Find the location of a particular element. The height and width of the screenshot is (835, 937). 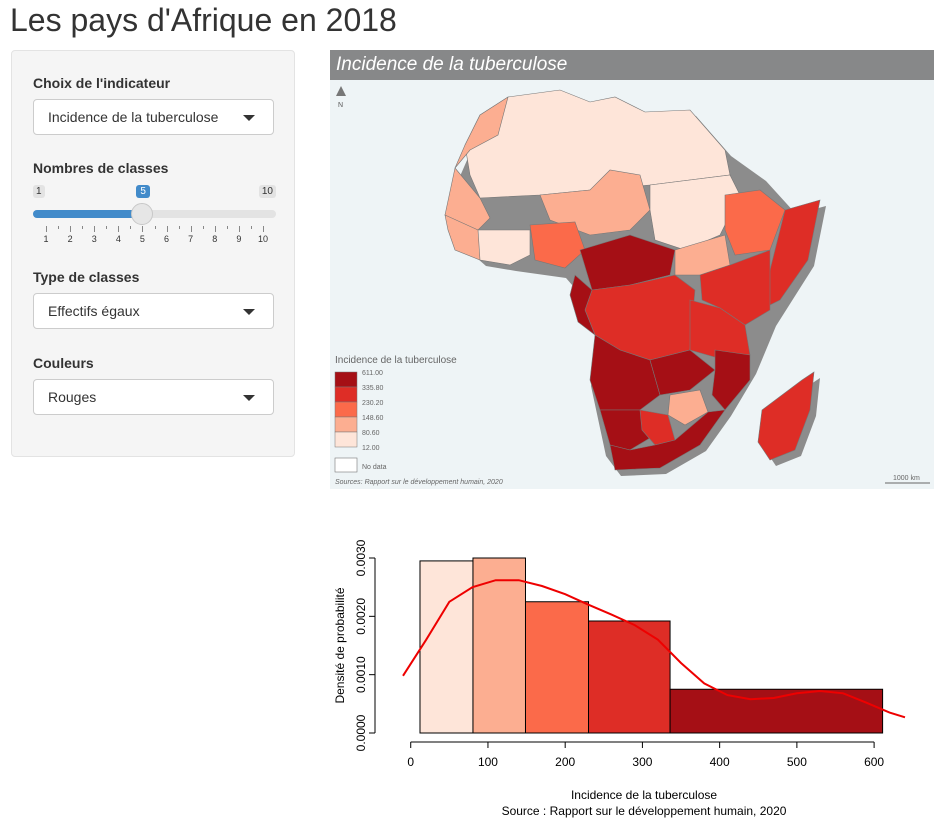

legend-break-label: 12.00 is located at coordinates (371, 448).